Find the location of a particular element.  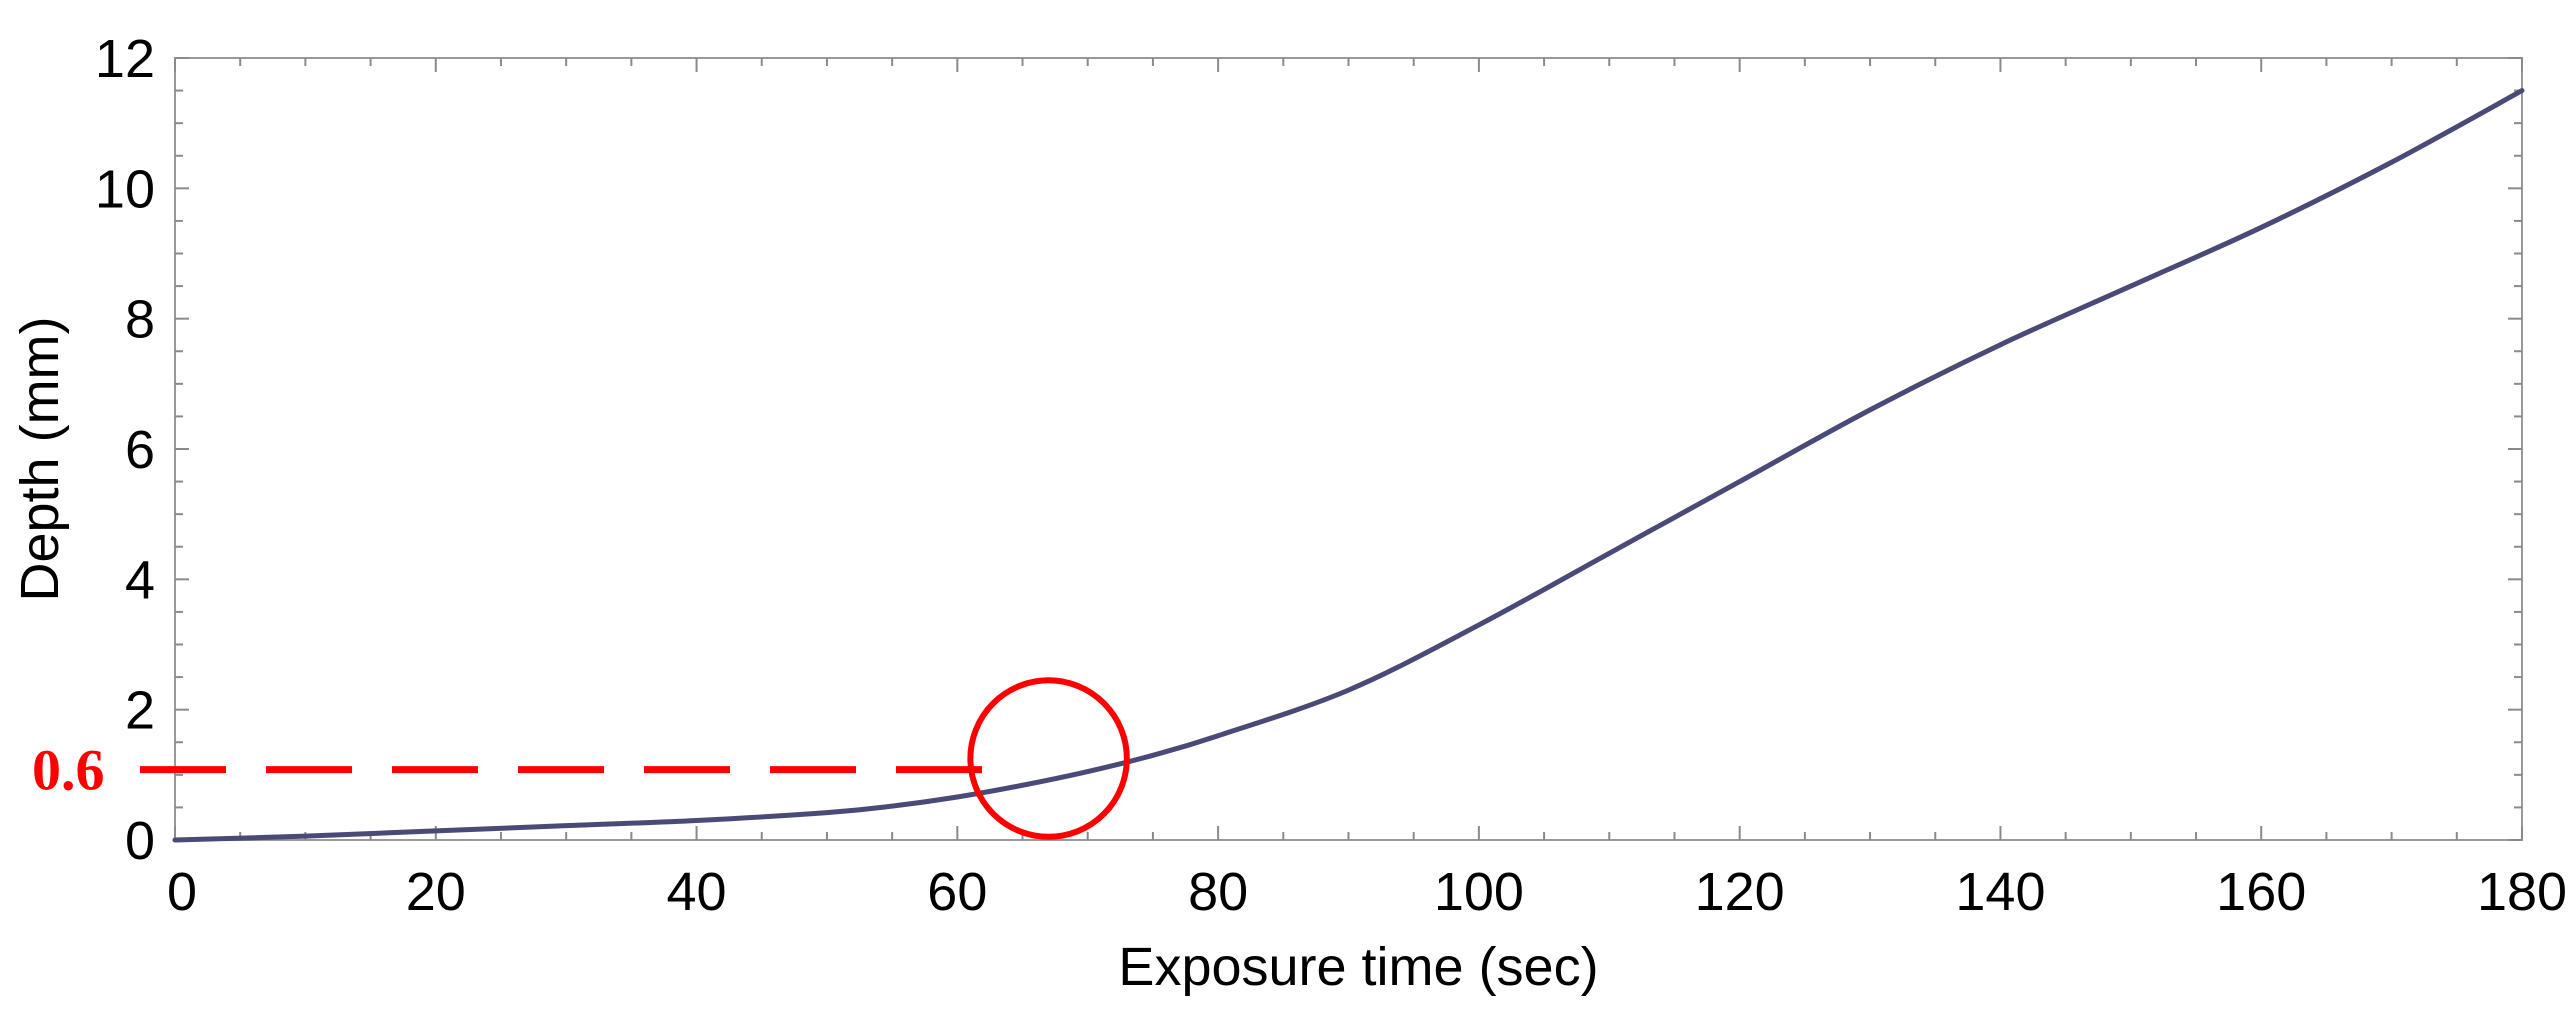

y-tick-label: 2 is located at coordinates (140, 711).